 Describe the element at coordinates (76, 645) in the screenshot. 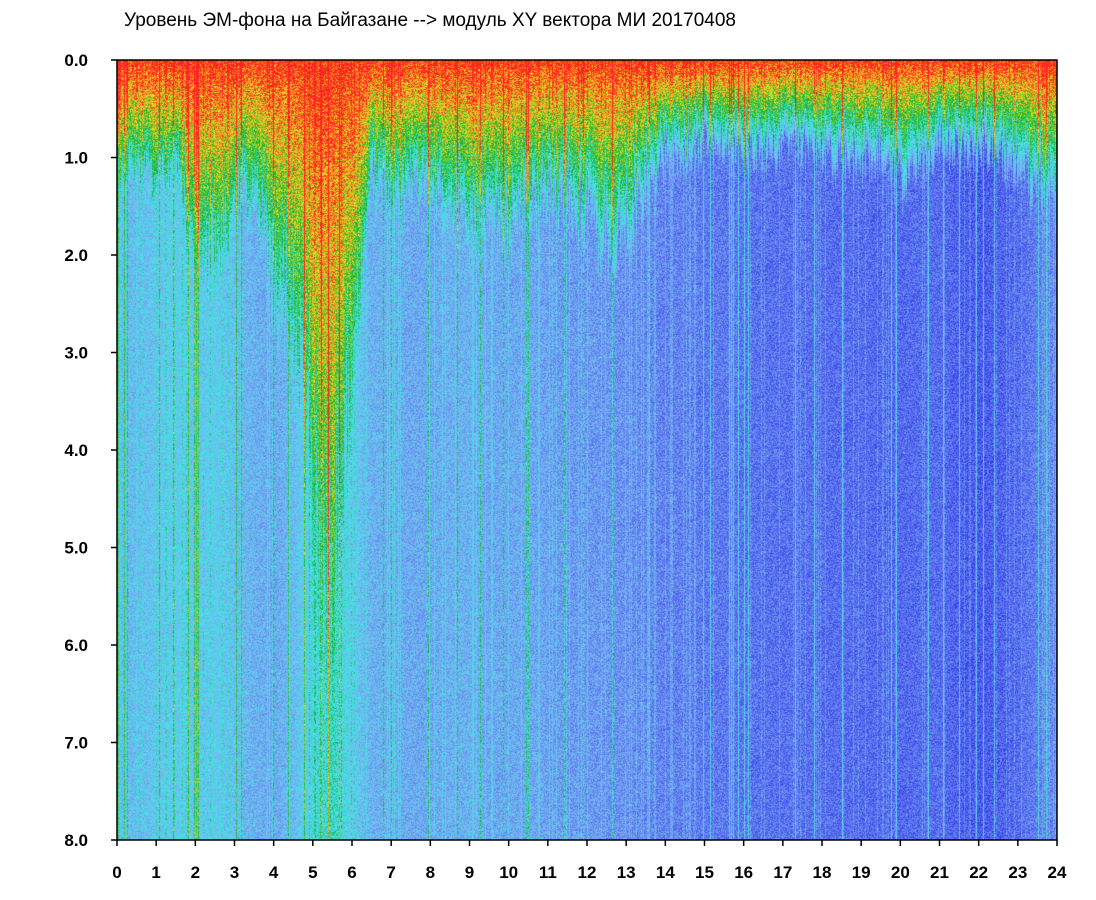

I see `y-tick-label: 6.0` at that location.